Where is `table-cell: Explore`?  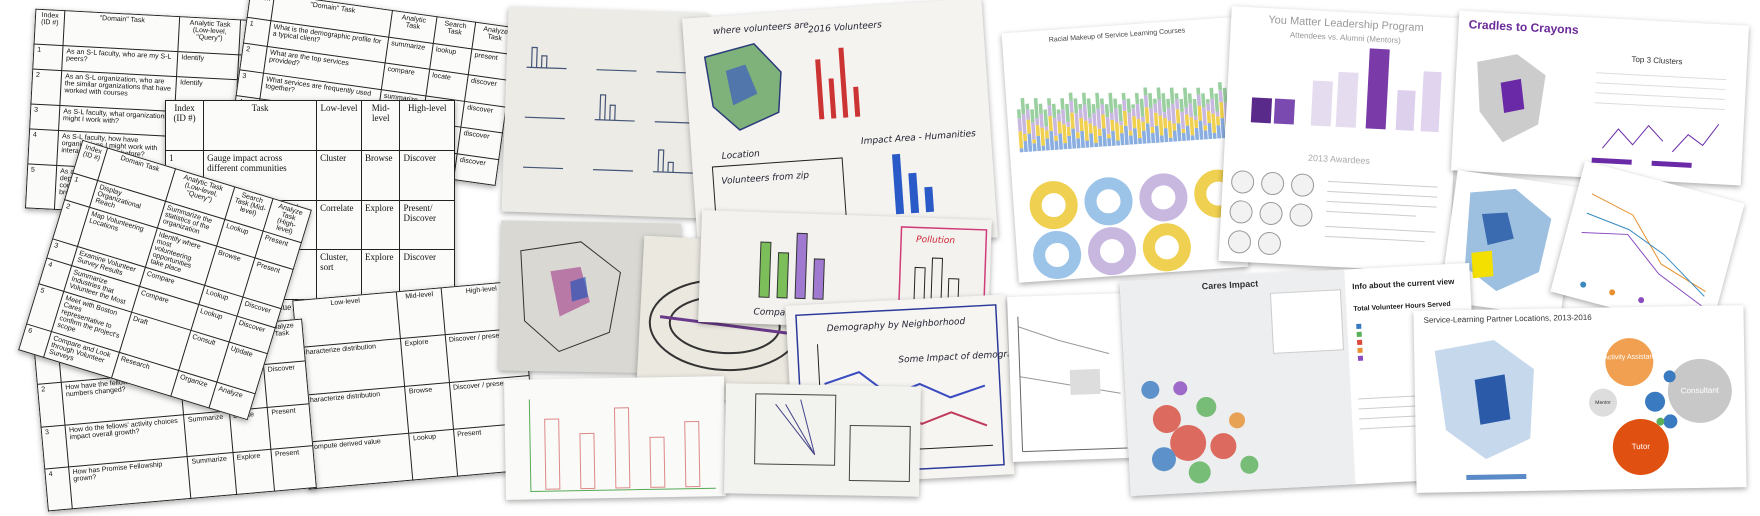 table-cell: Explore is located at coordinates (425, 360).